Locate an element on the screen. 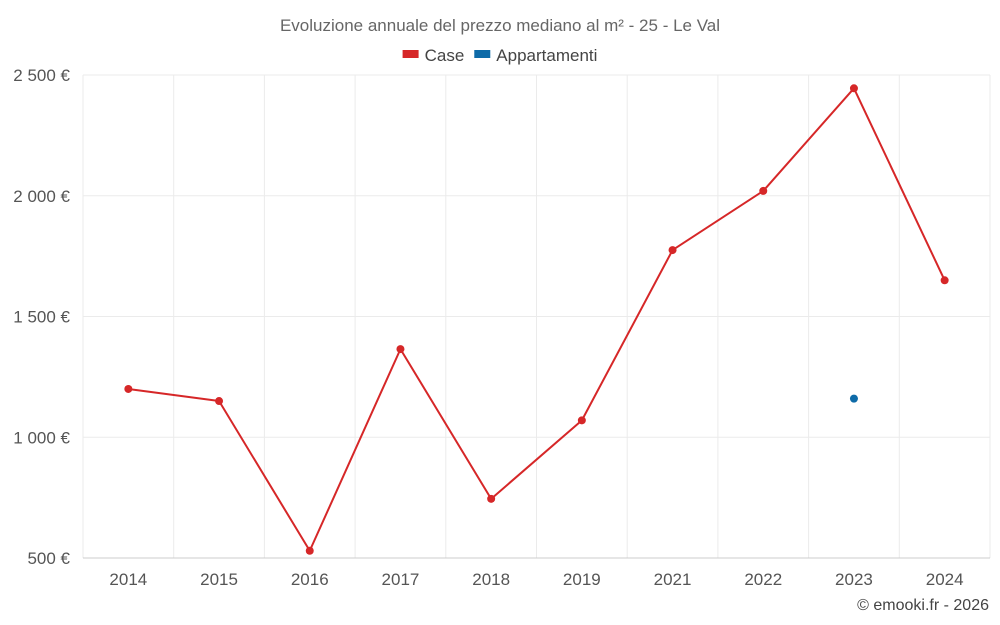 This screenshot has width=1000, height=625. legend-item: Case is located at coordinates (433, 55).